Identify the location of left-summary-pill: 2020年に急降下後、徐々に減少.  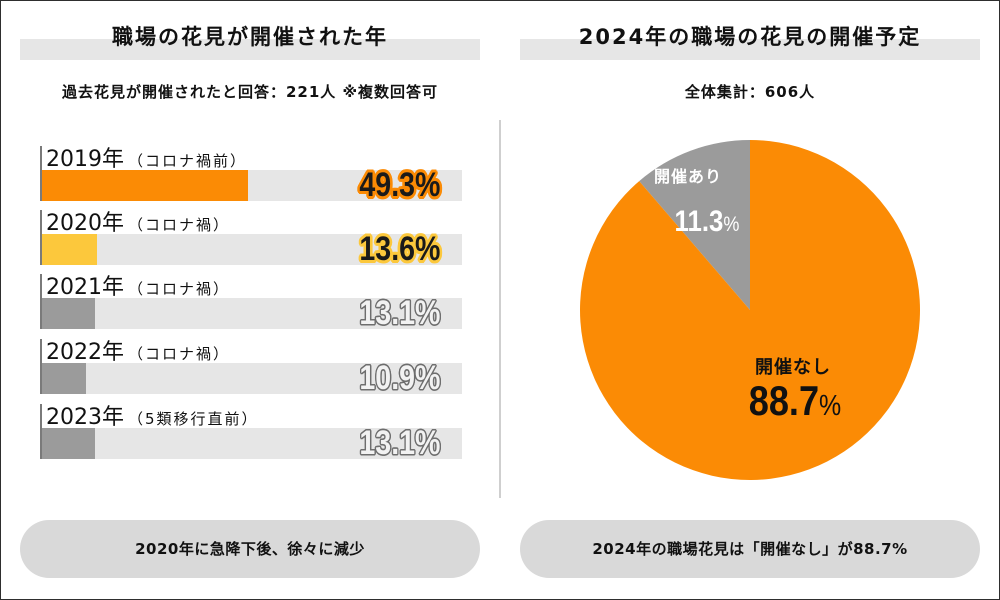
(250, 549).